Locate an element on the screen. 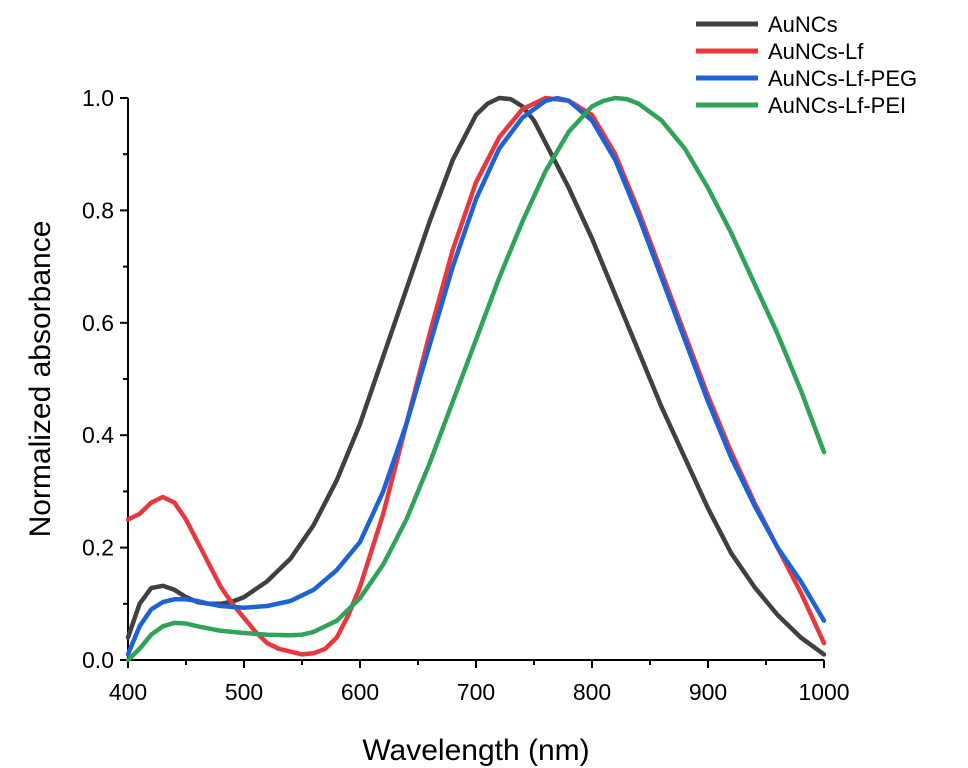  x-axis: 400 500 600 700 800 900 1000 is located at coordinates (479, 682).